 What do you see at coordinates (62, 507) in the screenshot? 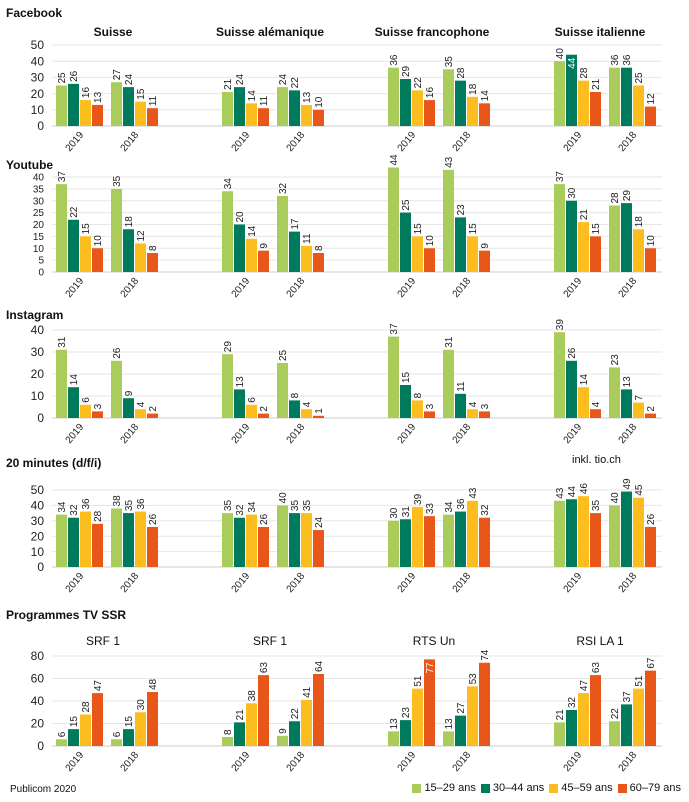
I see `data-label: 34` at bounding box center [62, 507].